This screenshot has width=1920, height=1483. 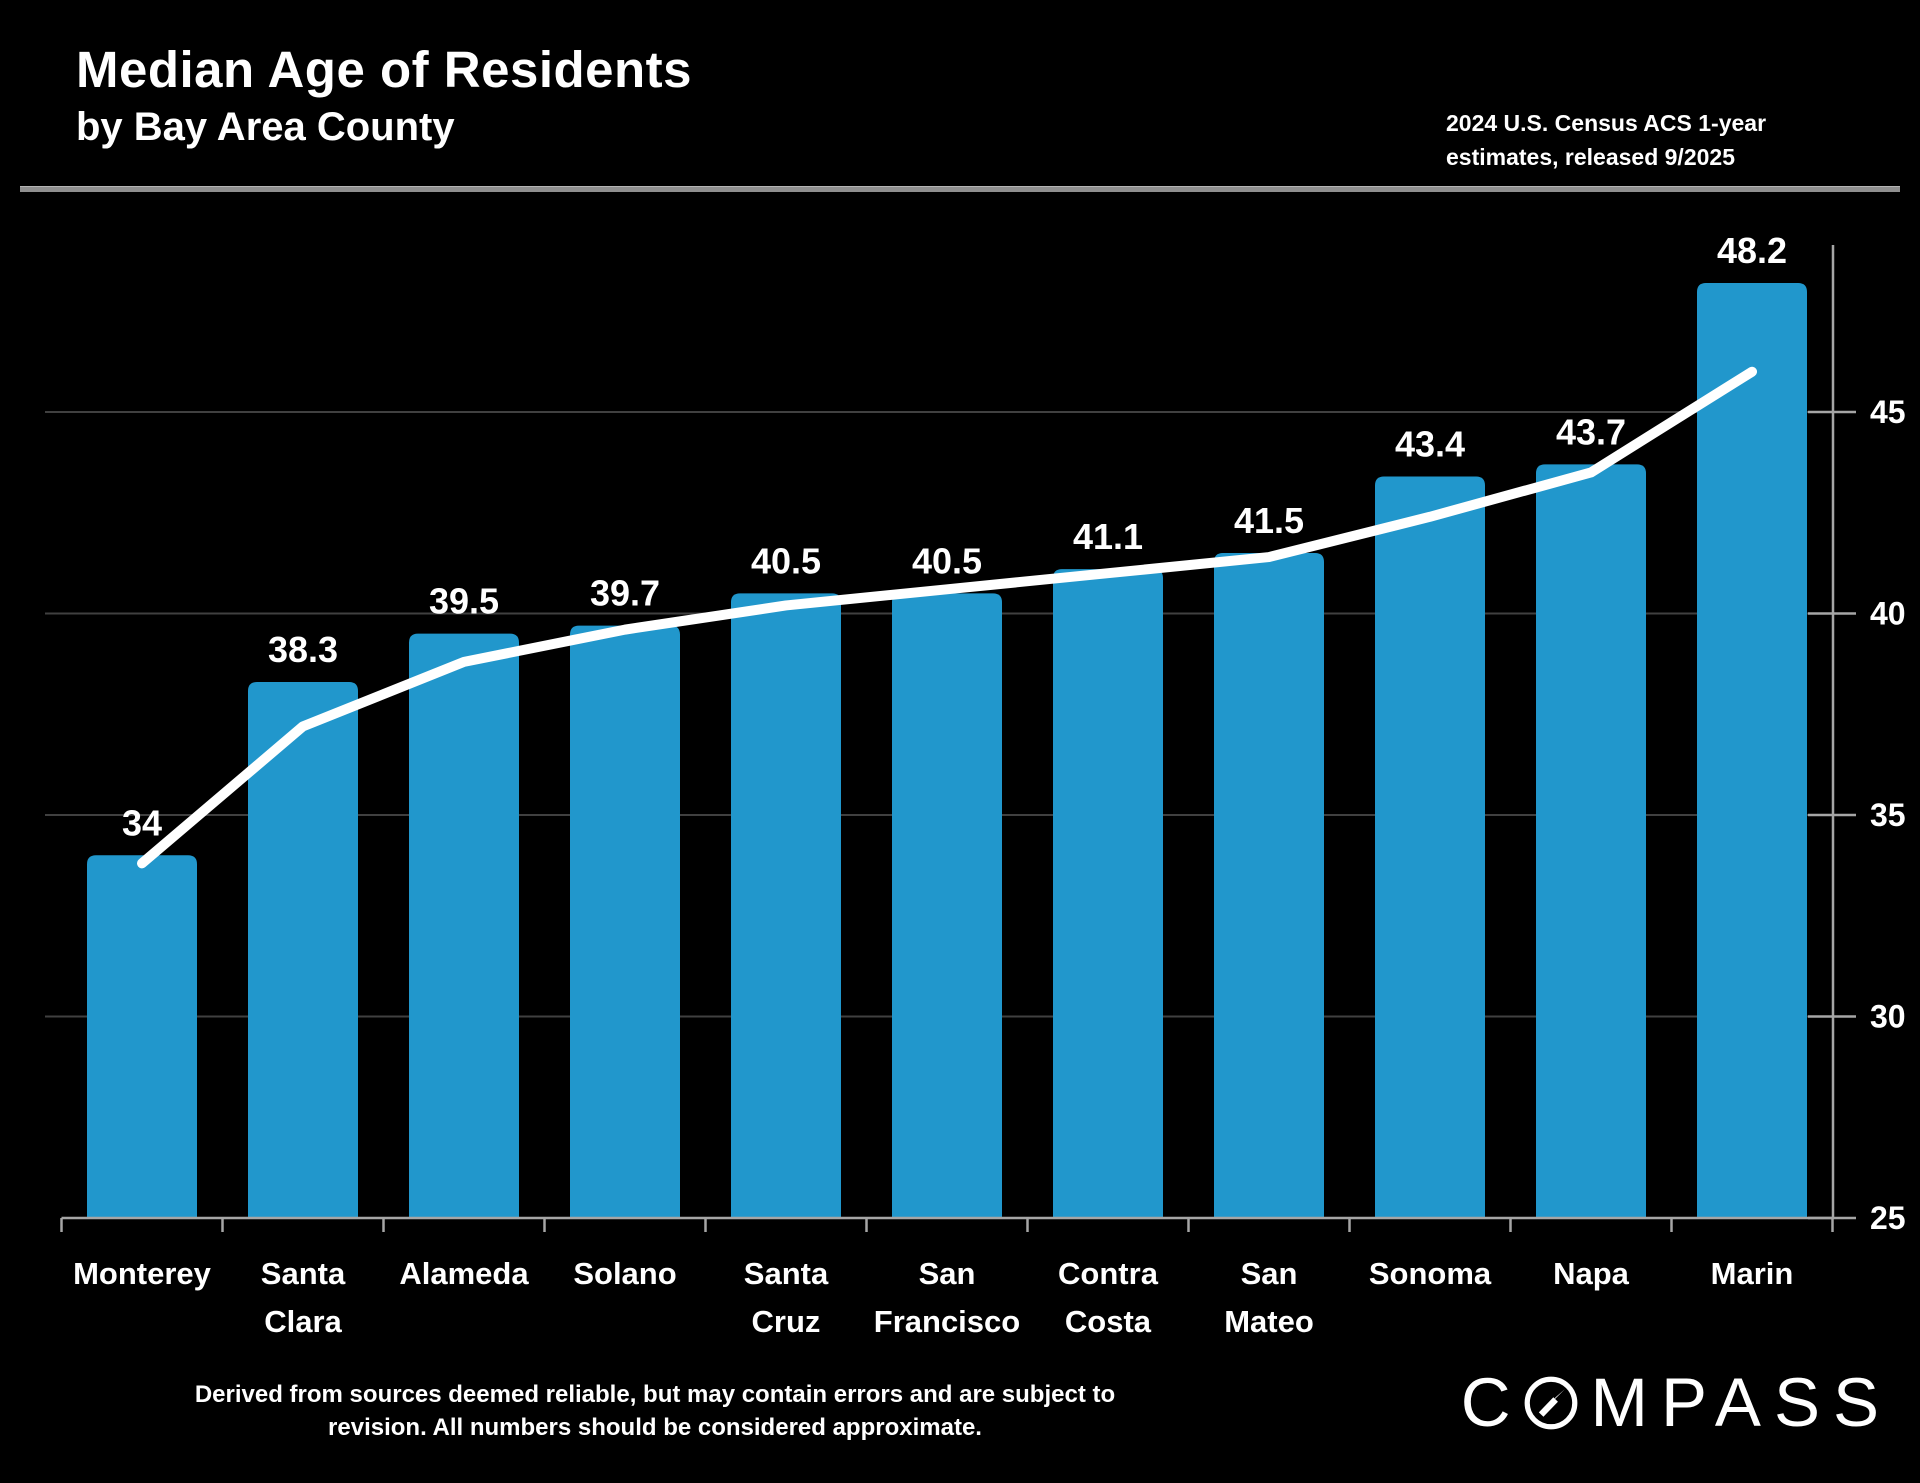 I want to click on bar-monterey, so click(x=142, y=1036).